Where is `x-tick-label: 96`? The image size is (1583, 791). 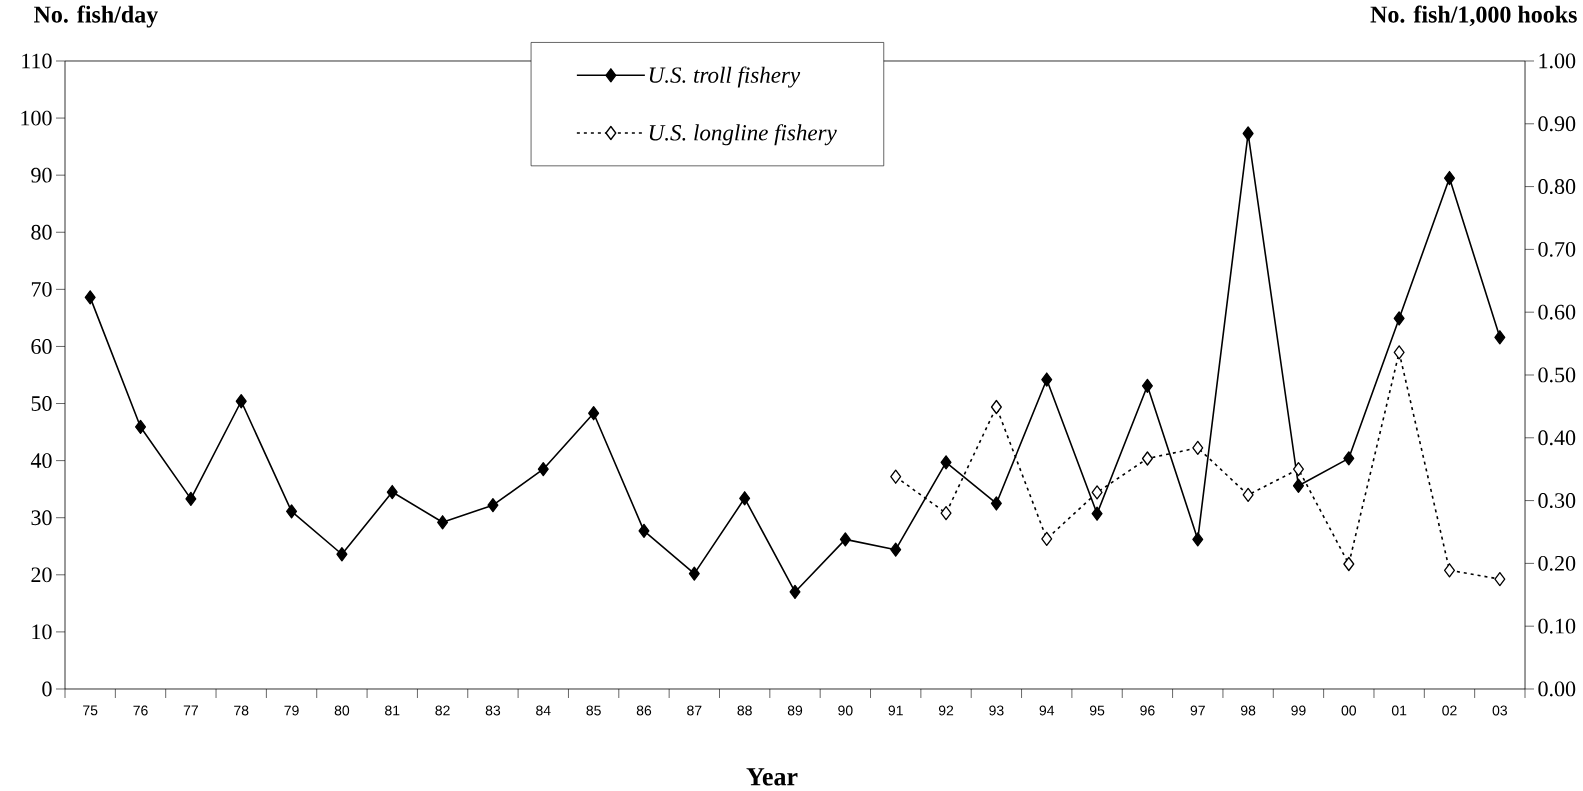
x-tick-label: 96 is located at coordinates (1147, 710).